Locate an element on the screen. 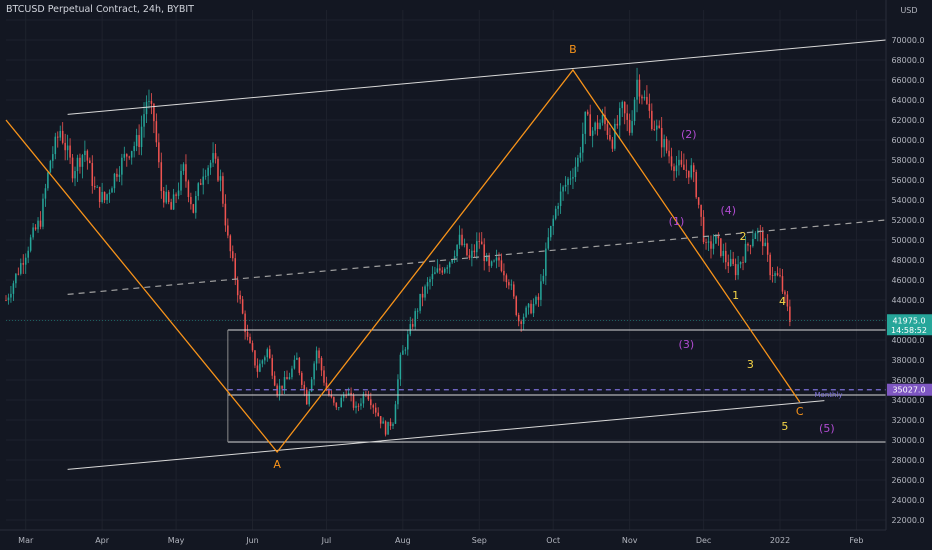 The width and height of the screenshot is (932, 550). y-tick-label: 56000.0 is located at coordinates (907, 180).